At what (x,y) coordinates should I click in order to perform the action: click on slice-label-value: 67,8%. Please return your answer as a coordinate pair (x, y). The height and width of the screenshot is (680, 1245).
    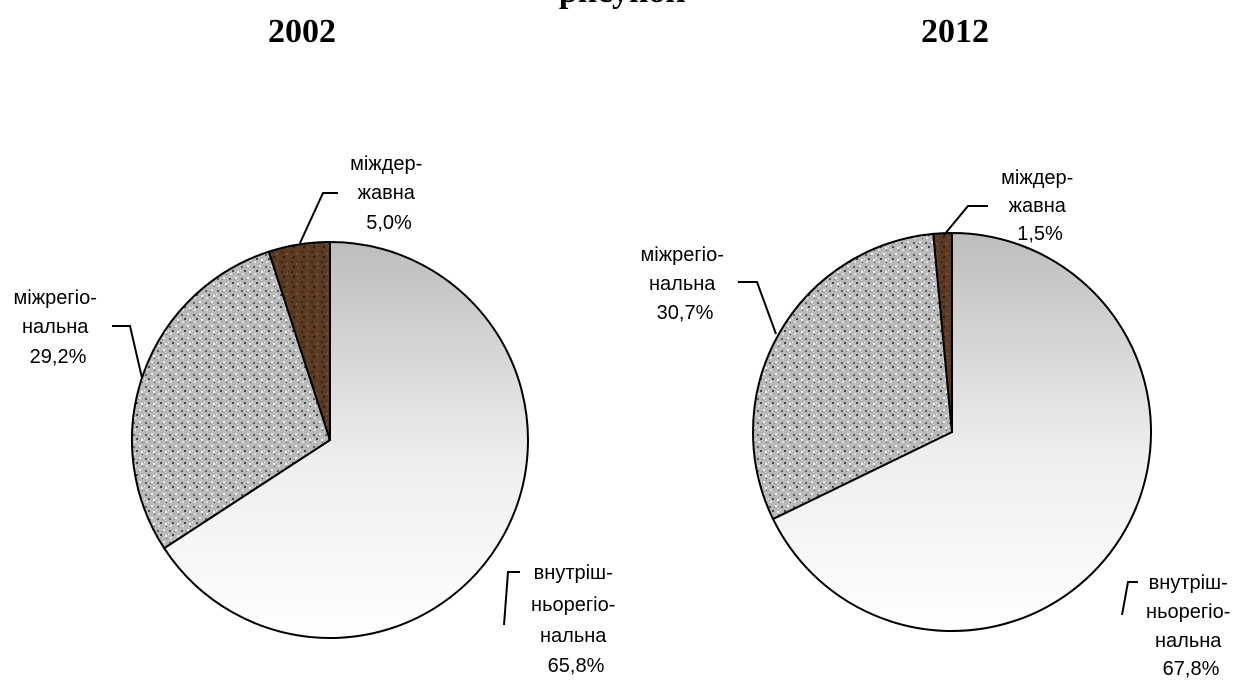
    Looking at the image, I should click on (1191, 669).